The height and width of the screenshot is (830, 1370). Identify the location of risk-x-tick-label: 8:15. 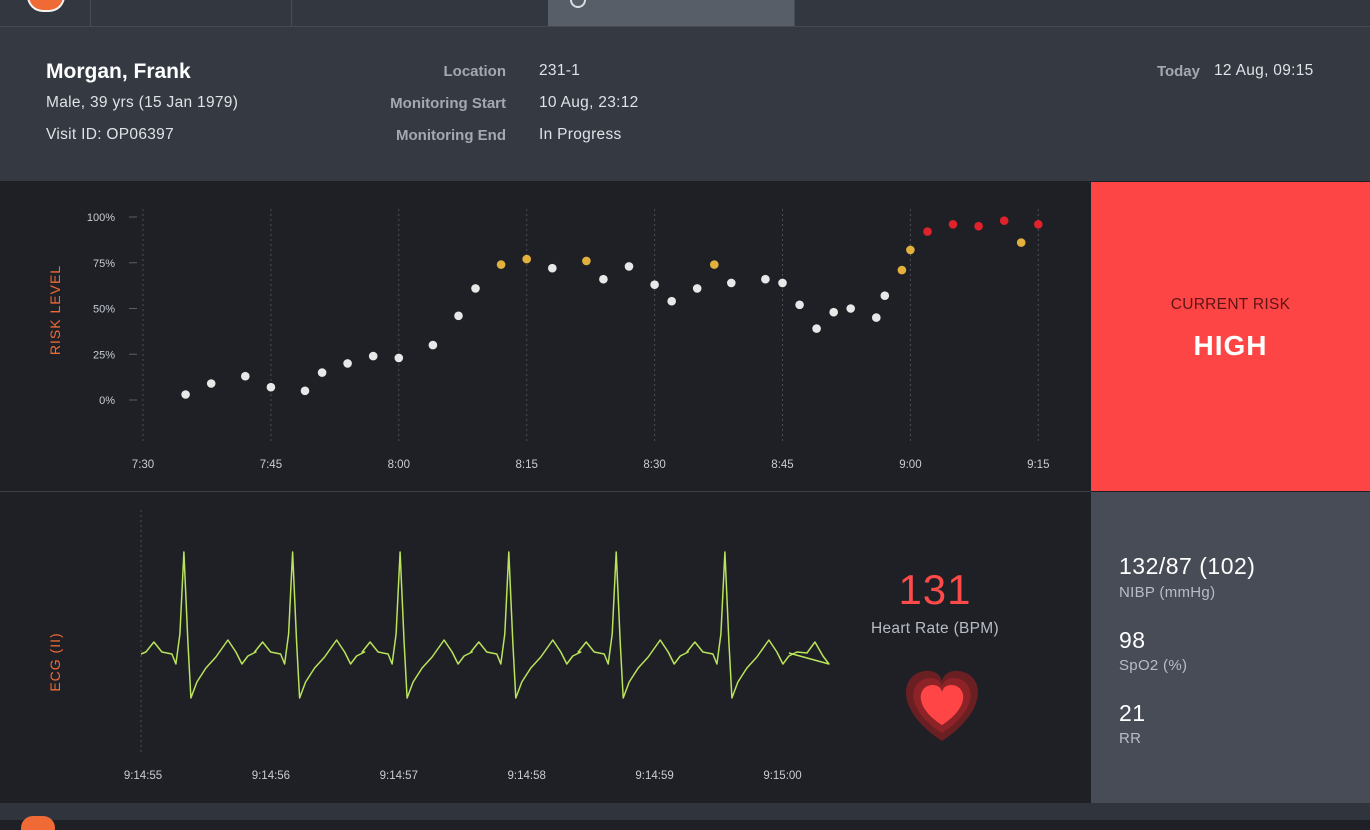
(527, 465).